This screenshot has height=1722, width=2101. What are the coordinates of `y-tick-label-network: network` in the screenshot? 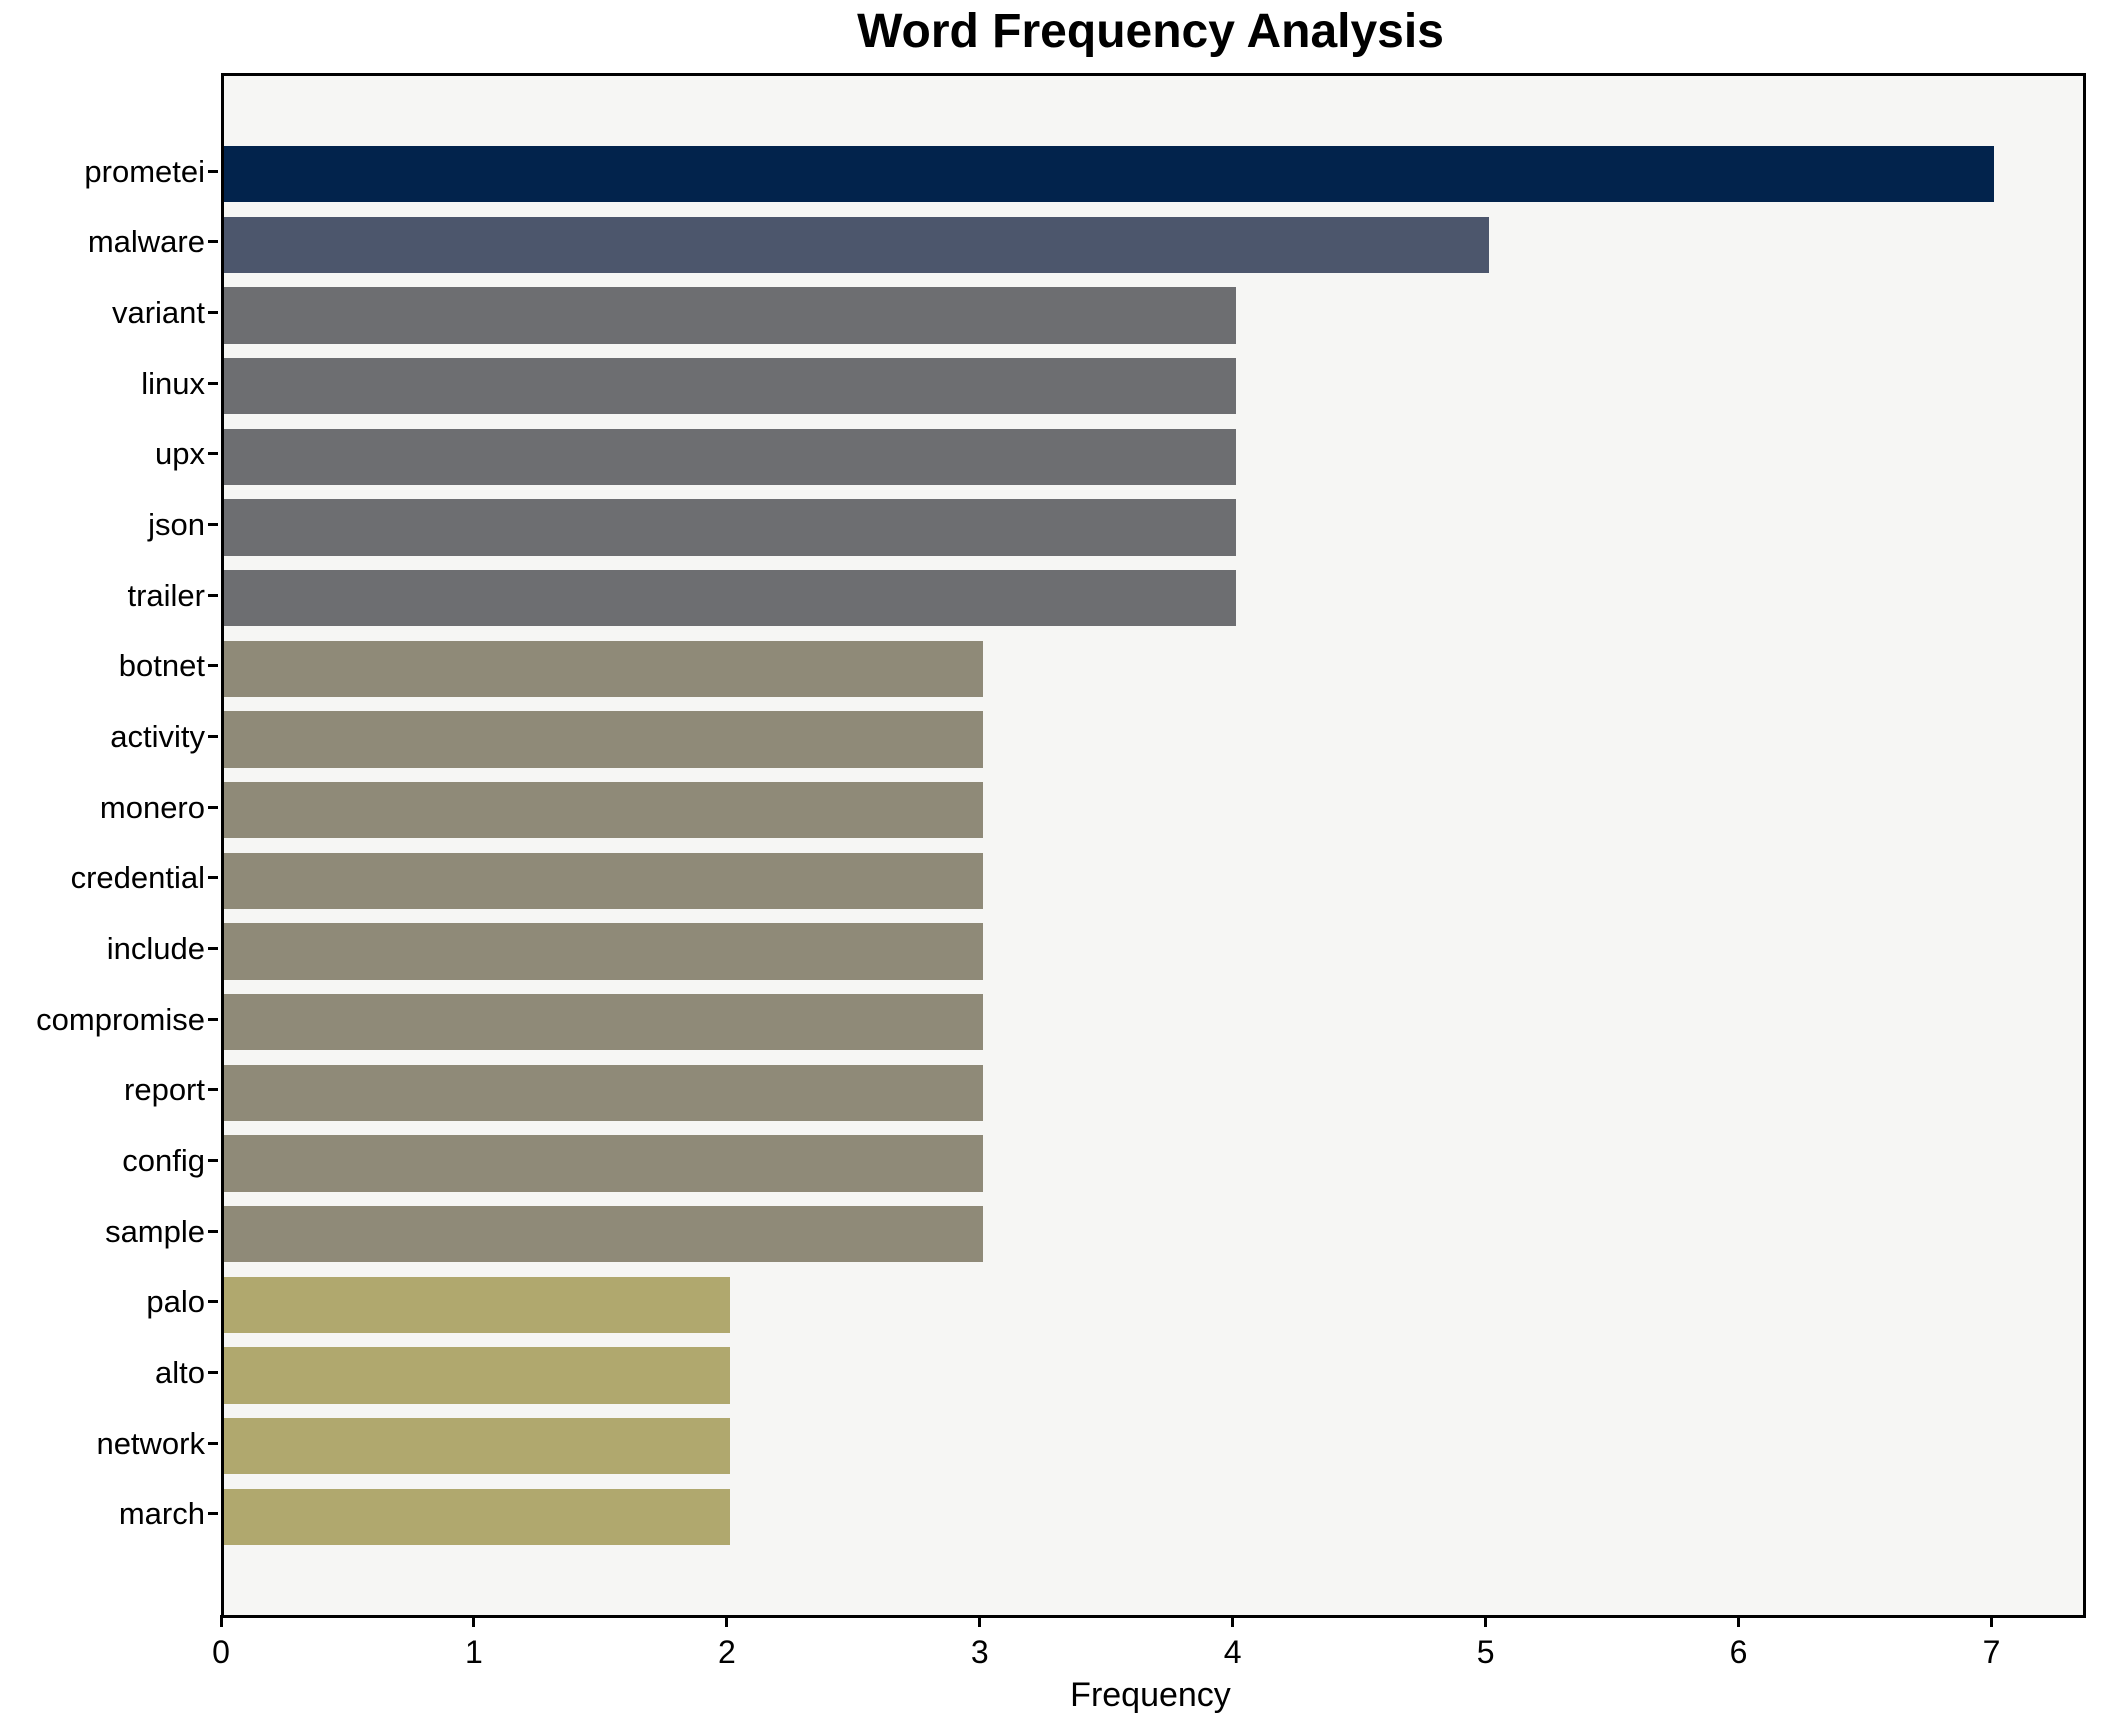 It's located at (150, 1443).